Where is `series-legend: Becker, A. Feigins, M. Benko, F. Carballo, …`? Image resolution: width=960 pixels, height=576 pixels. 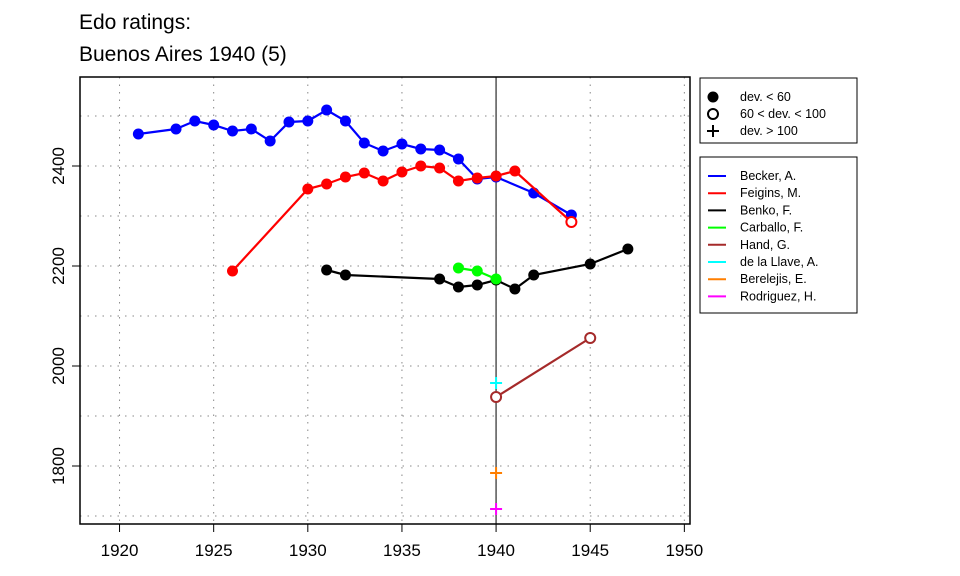
series-legend: Becker, A. Feigins, M. Benko, F. Carballo, … is located at coordinates (778, 235).